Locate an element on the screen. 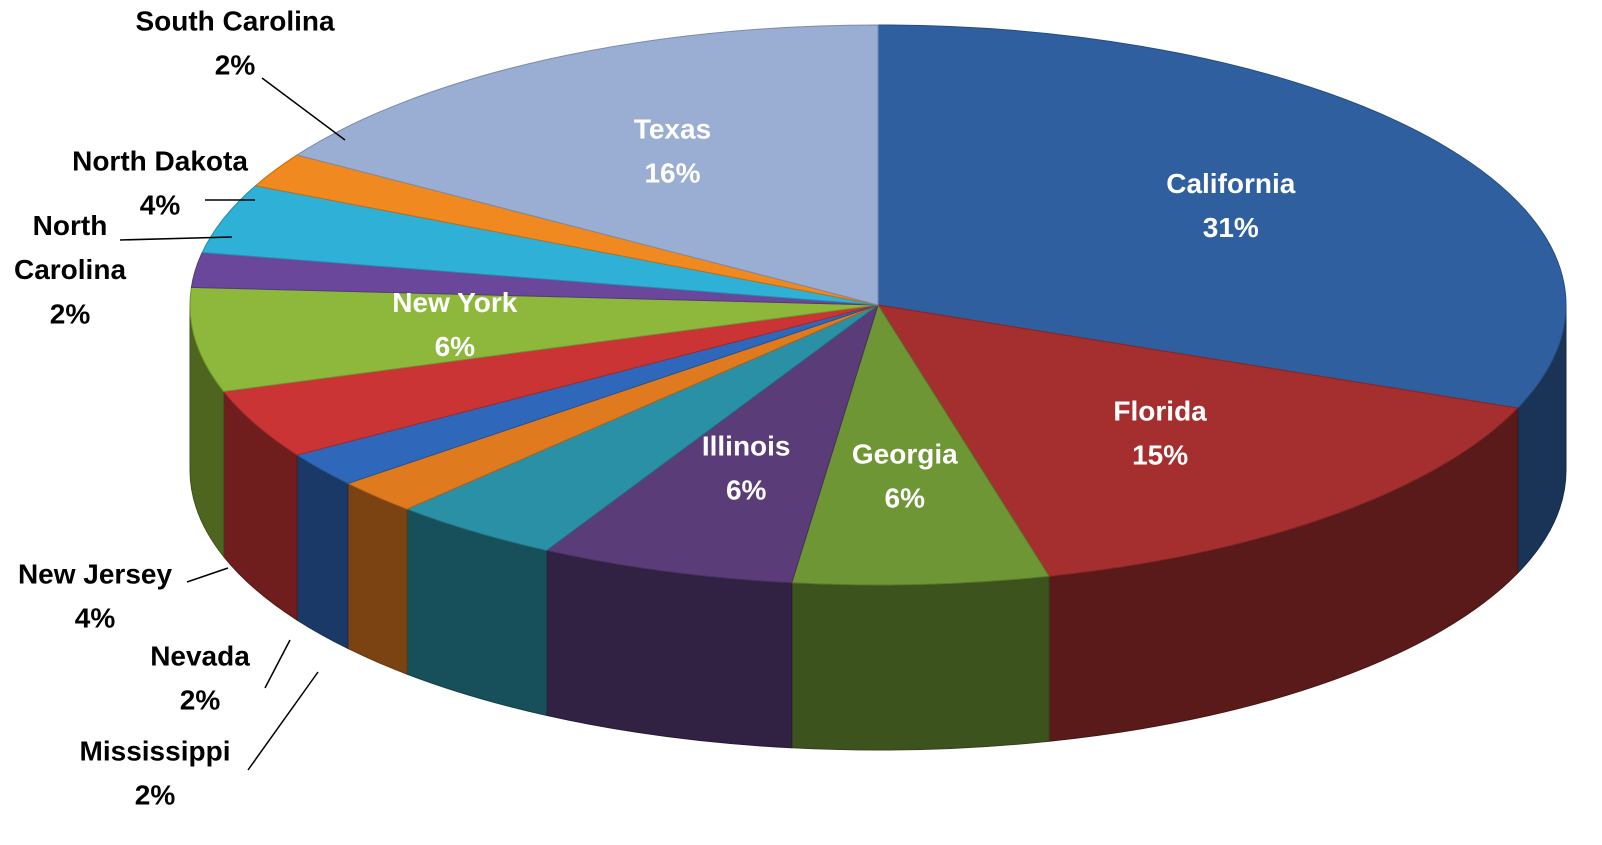 This screenshot has width=1602, height=845. data-label-value: 16% is located at coordinates (672, 172).